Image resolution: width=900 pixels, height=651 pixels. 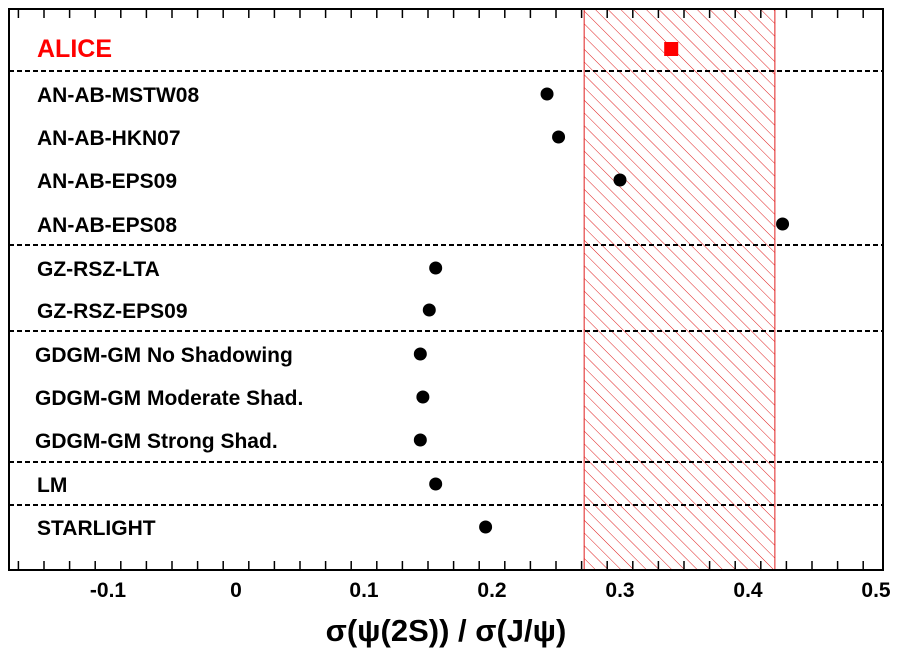 What do you see at coordinates (364, 590) in the screenshot?
I see `x-tick-label: 0.1` at bounding box center [364, 590].